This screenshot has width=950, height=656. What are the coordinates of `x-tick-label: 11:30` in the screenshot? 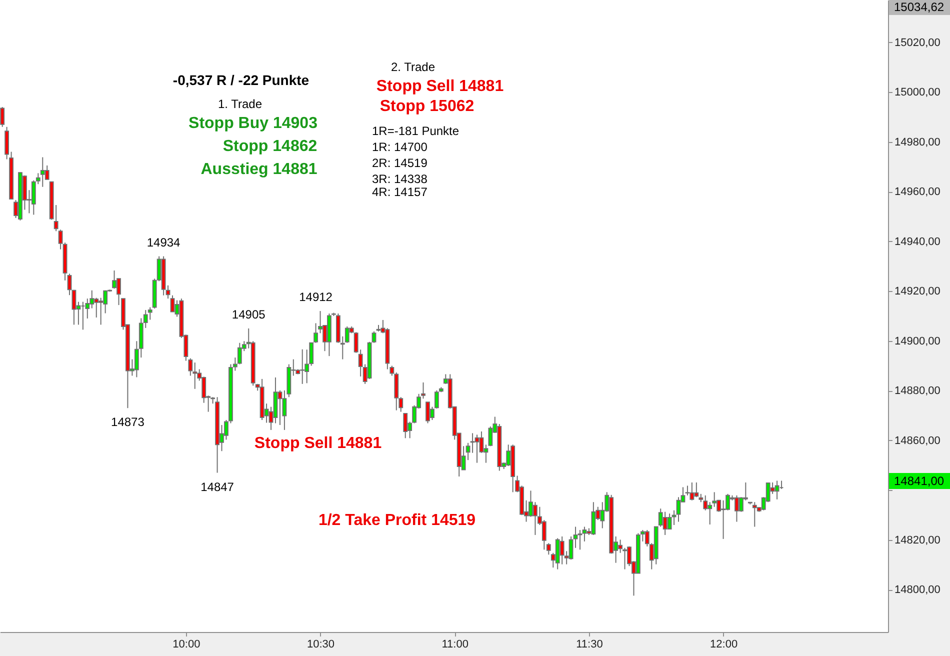 It's located at (589, 644).